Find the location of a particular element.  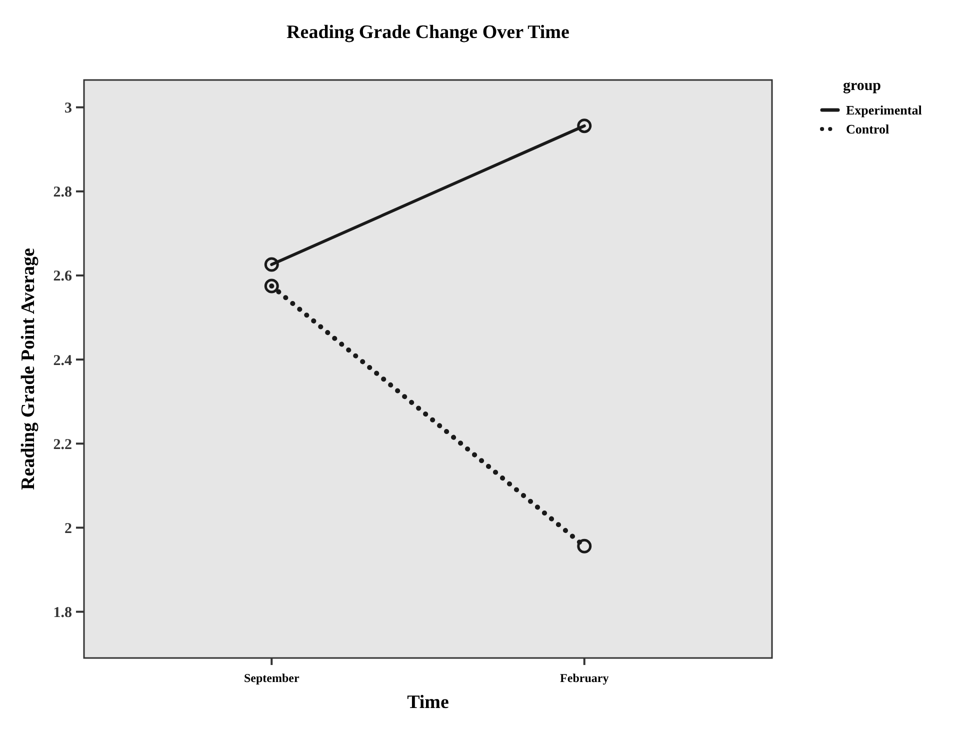

y-tick-label: 2 is located at coordinates (68, 528).